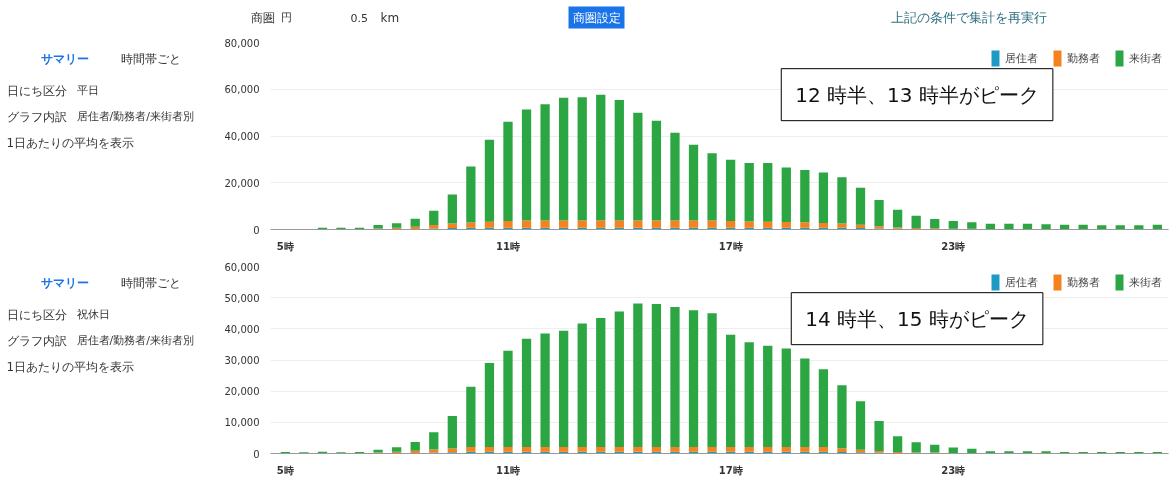 The width and height of the screenshot is (1174, 481). Describe the element at coordinates (917, 318) in the screenshot. I see `annotation: 14 時半、15 時がピーク` at that location.